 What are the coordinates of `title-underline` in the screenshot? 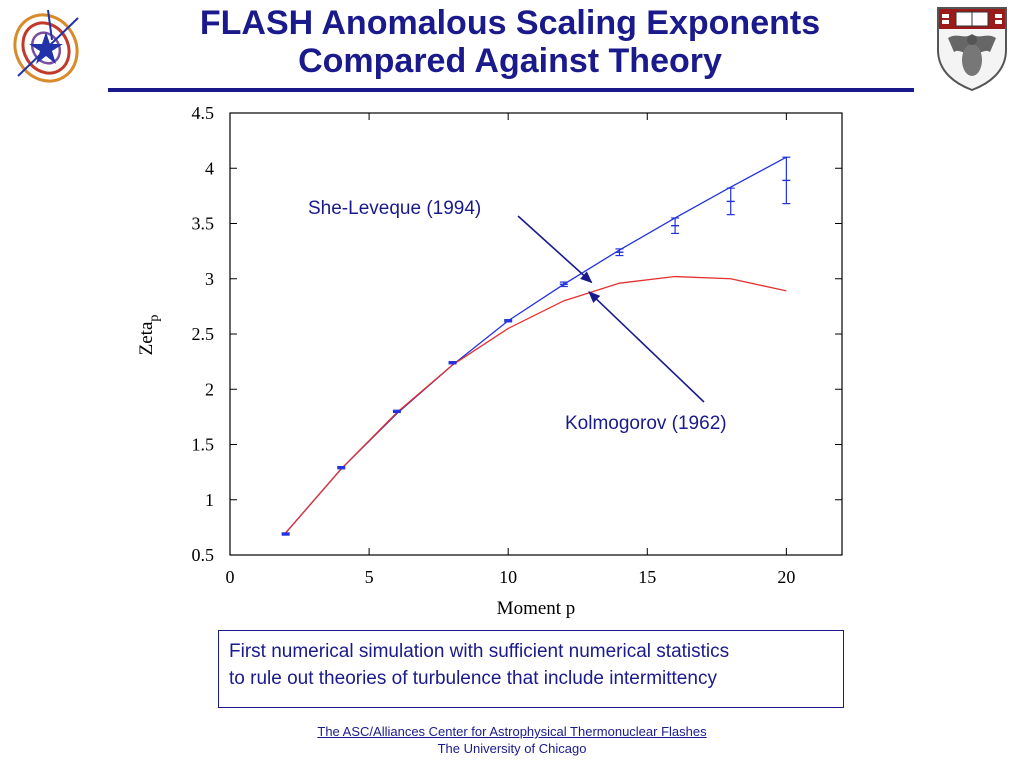 It's located at (511, 90).